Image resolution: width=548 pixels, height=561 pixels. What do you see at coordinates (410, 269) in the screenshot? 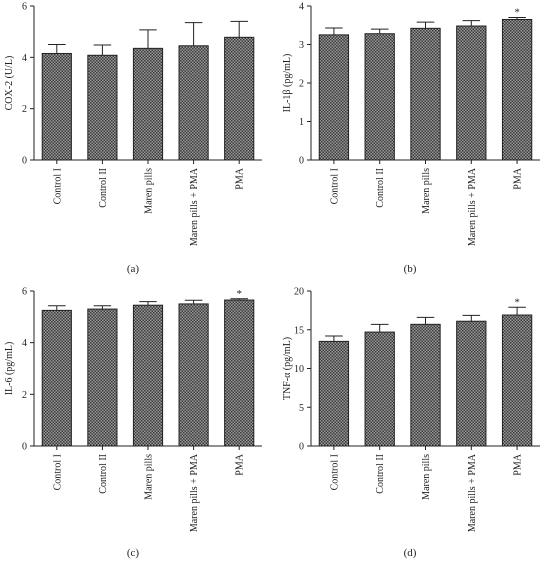
I see `panel-label: (b)` at bounding box center [410, 269].